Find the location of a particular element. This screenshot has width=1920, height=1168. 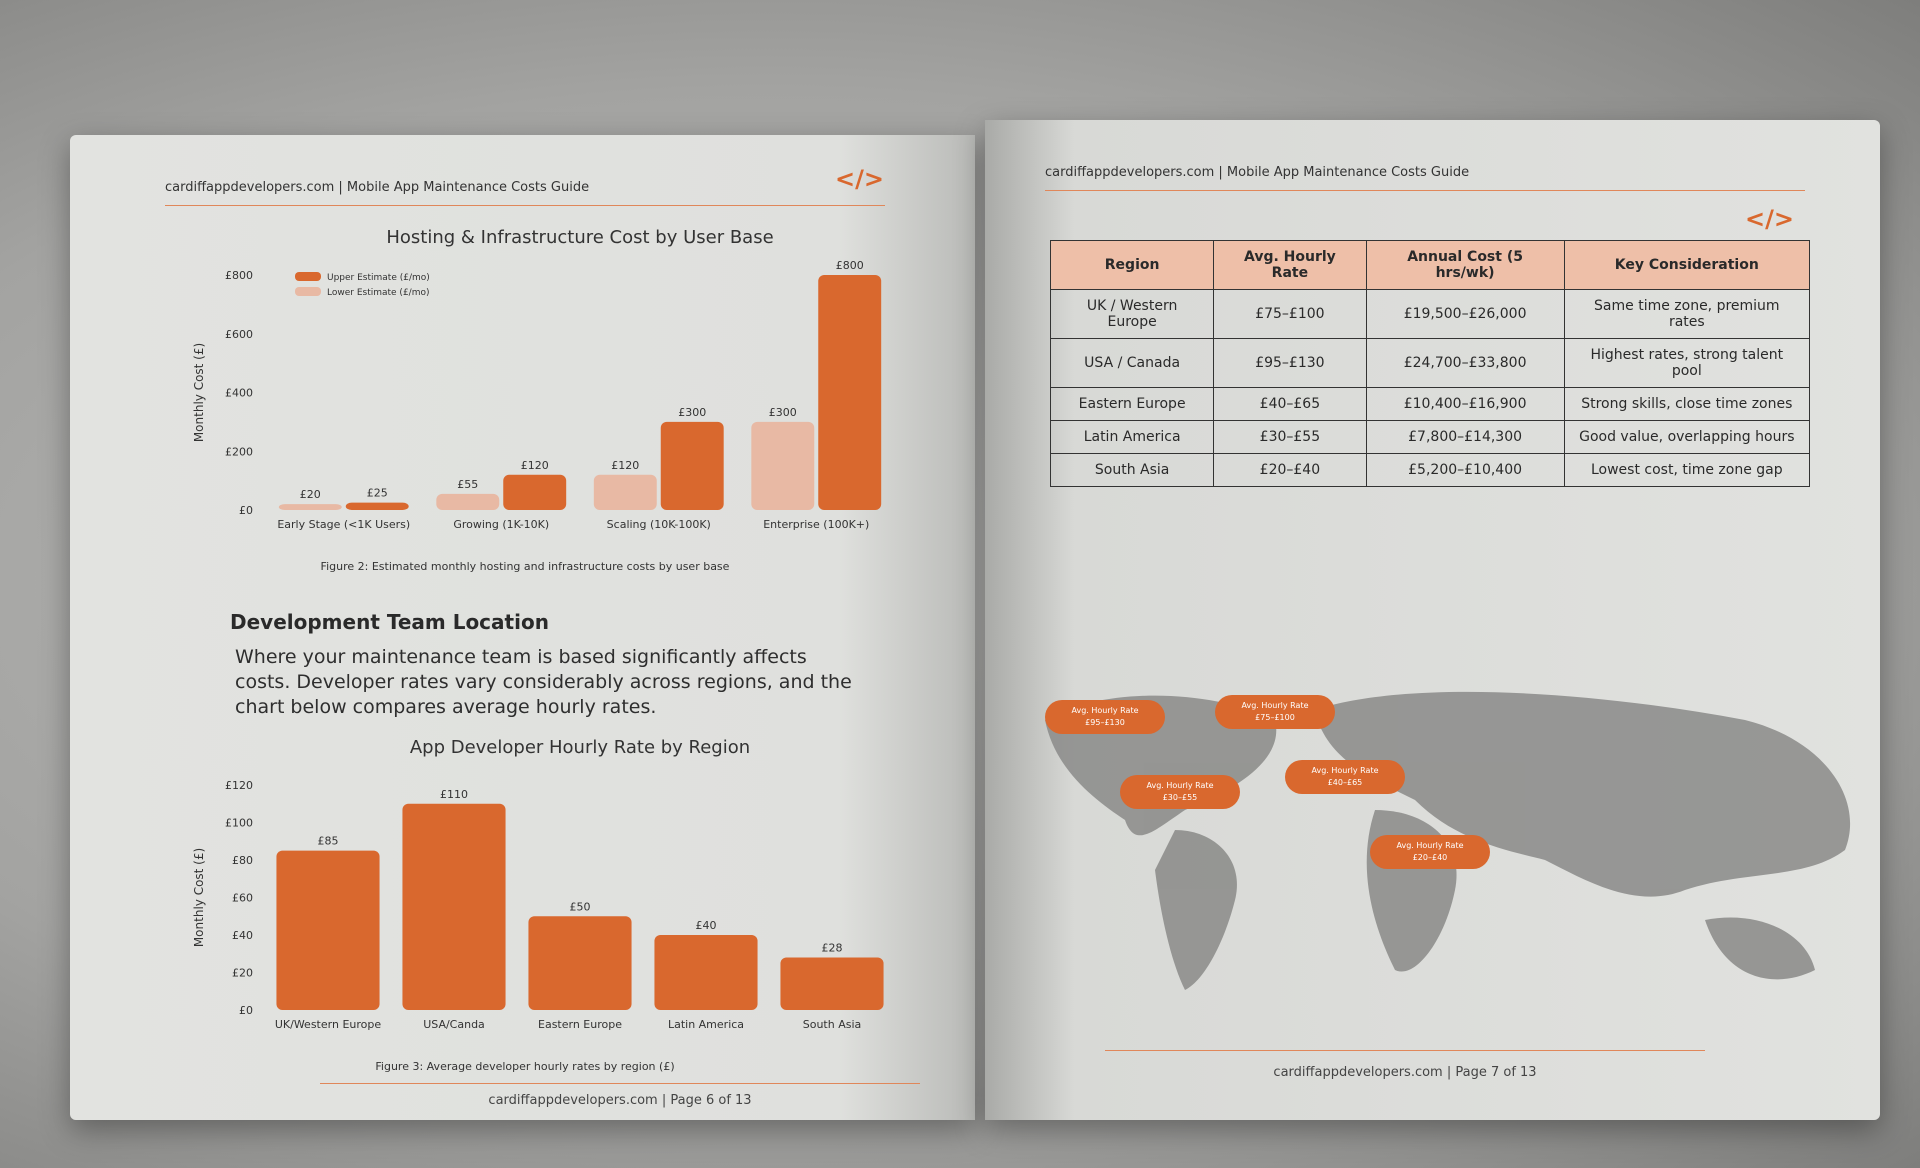

map-label: Avg. Hourly Rate £30–£55 is located at coordinates (1180, 792).